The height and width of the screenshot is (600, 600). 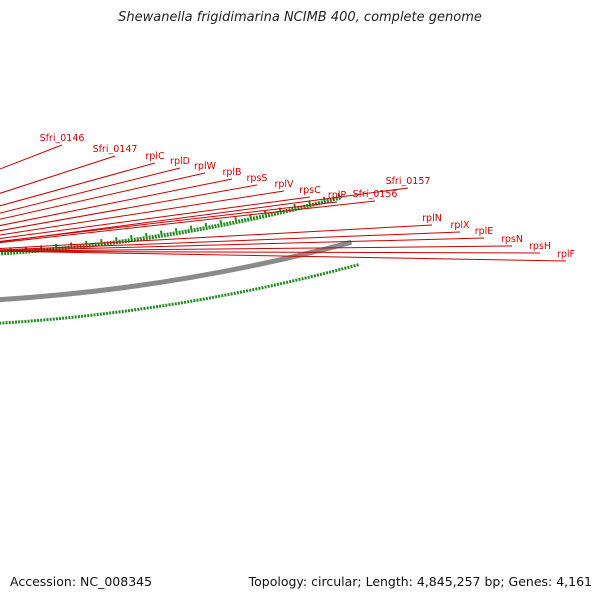 I want to click on backbone-line, so click(x=176, y=271).